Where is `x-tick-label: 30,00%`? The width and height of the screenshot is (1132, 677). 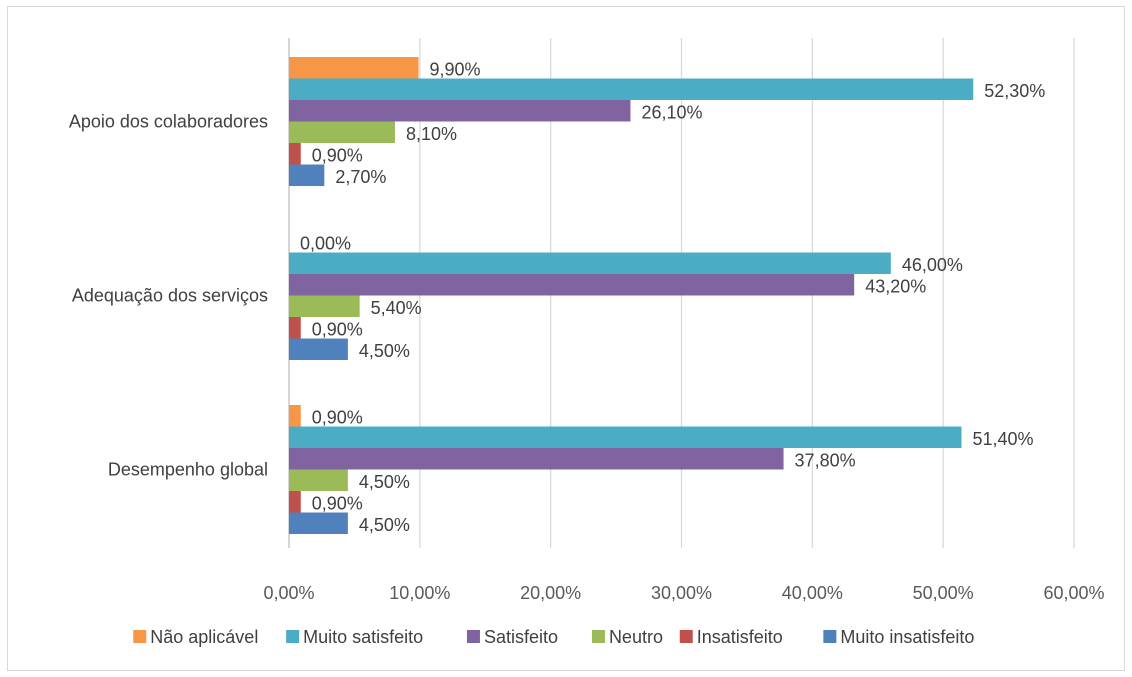 x-tick-label: 30,00% is located at coordinates (681, 593).